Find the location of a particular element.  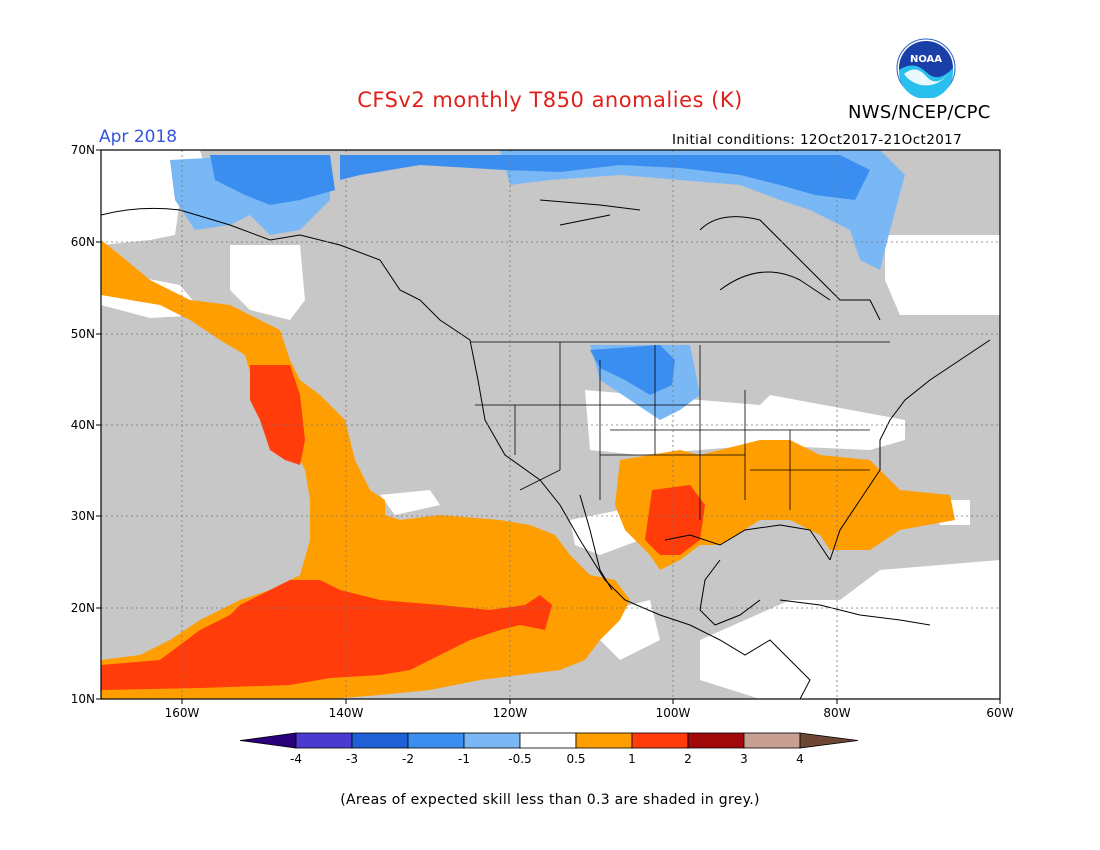

lat-label: 50N is located at coordinates (82, 334).